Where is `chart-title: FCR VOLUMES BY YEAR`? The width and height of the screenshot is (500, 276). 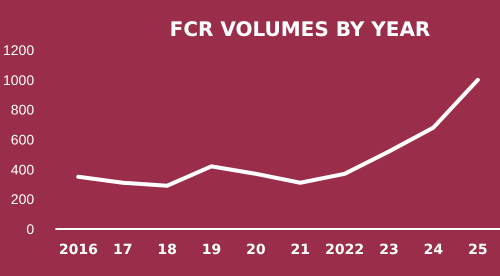
chart-title: FCR VOLUMES BY YEAR is located at coordinates (300, 29).